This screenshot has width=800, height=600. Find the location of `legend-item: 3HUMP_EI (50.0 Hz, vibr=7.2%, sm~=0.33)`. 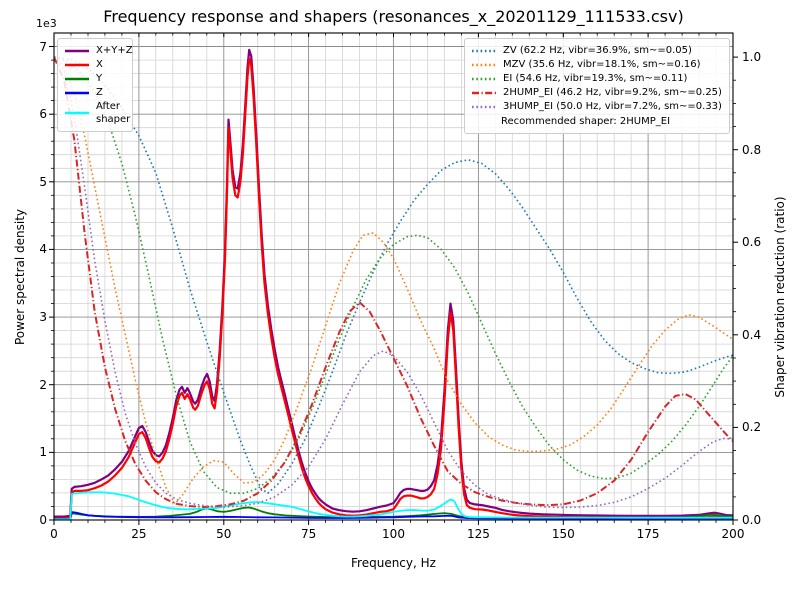

legend-item: 3HUMP_EI (50.0 Hz, vibr=7.2%, sm~=0.33) is located at coordinates (597, 106).